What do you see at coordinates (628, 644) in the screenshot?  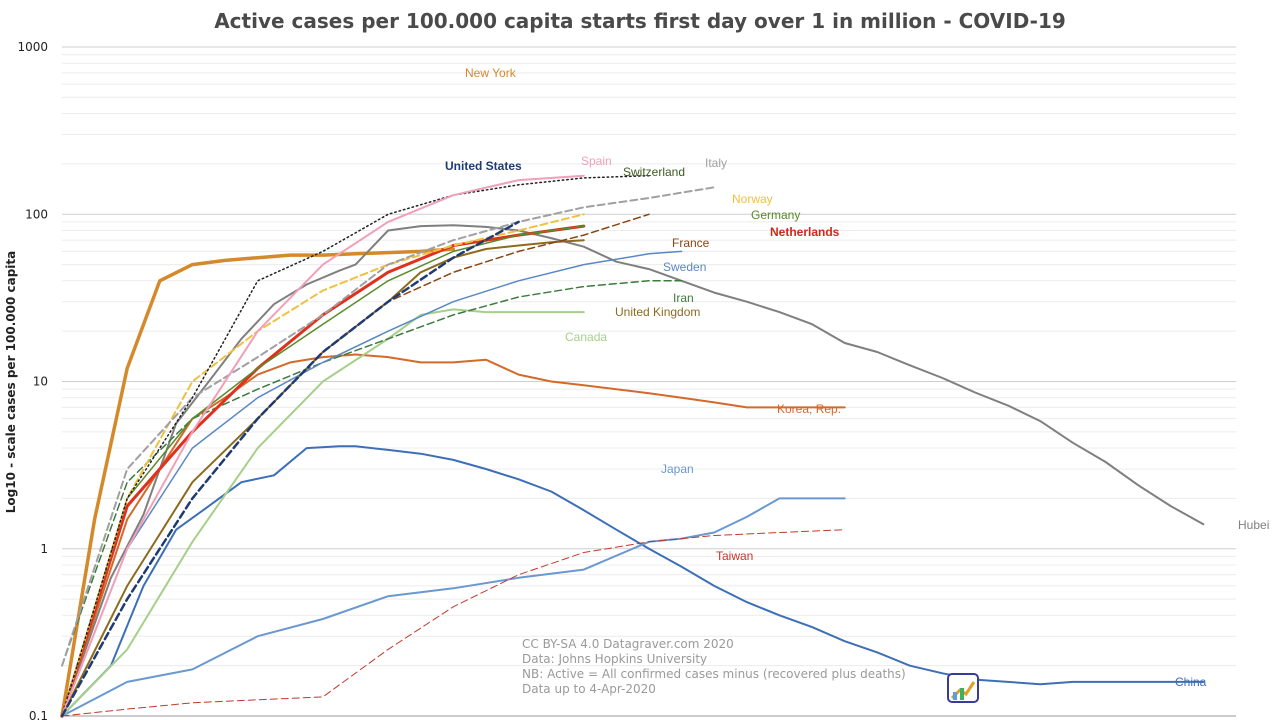 I see `note-license: CC BY-SA 4.0 Datagraver.com 2020` at bounding box center [628, 644].